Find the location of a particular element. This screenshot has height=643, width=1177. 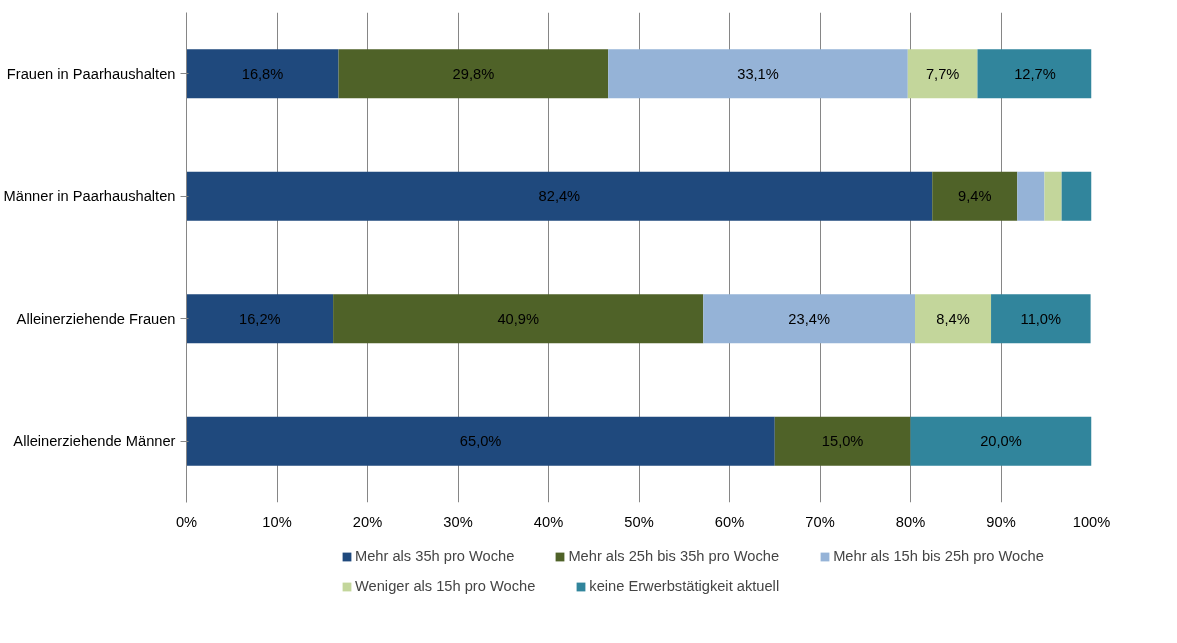

x-tick-label: 0% is located at coordinates (186, 521).